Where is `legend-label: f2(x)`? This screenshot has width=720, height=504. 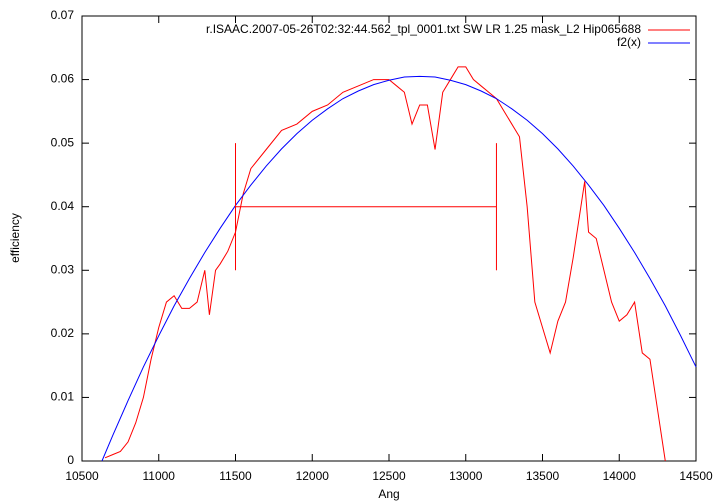
legend-label: f2(x) is located at coordinates (629, 42).